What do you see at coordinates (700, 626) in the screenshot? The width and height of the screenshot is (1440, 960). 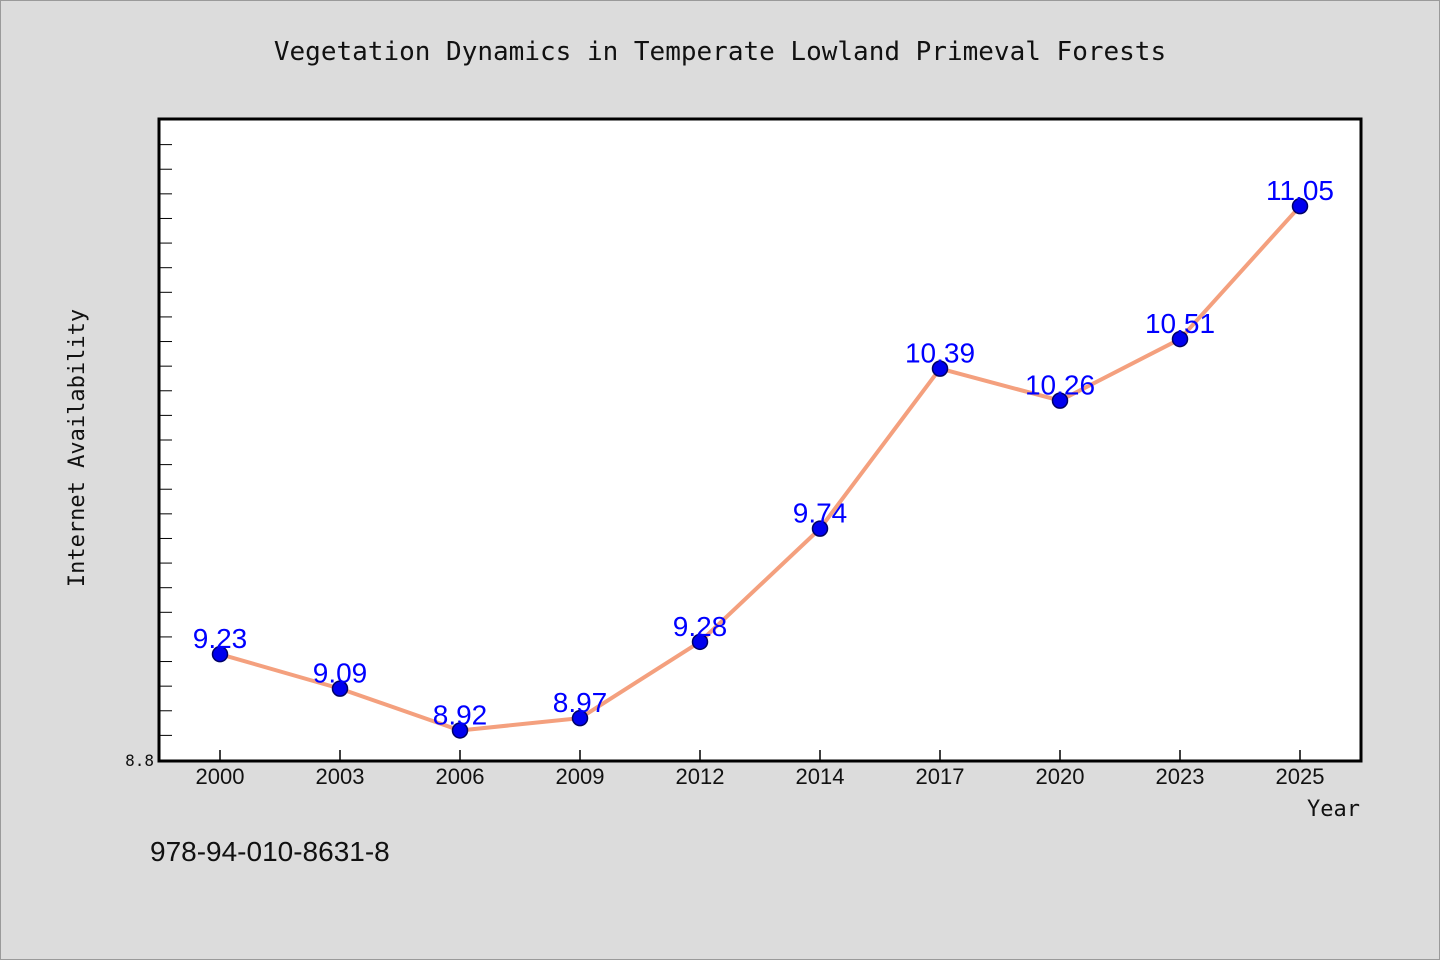 I see `data-label: 9.28` at bounding box center [700, 626].